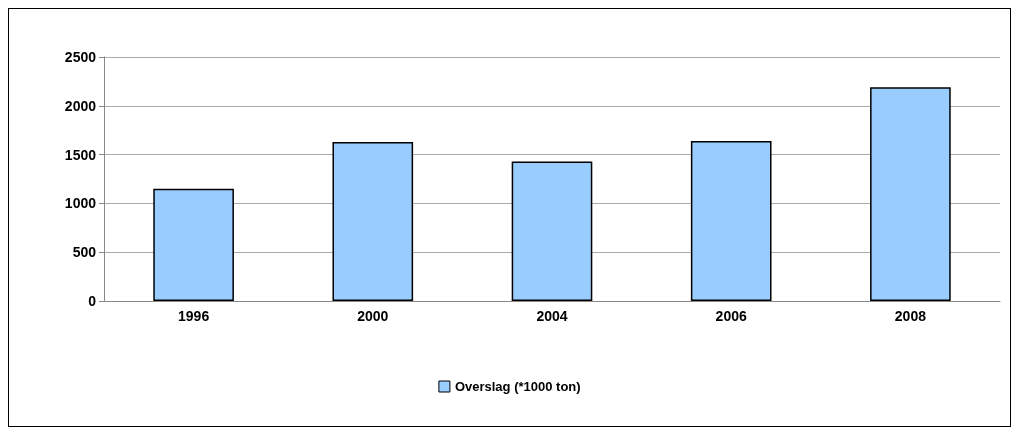 This screenshot has height=435, width=1021. What do you see at coordinates (80, 203) in the screenshot?
I see `y-tick-label: 1000` at bounding box center [80, 203].